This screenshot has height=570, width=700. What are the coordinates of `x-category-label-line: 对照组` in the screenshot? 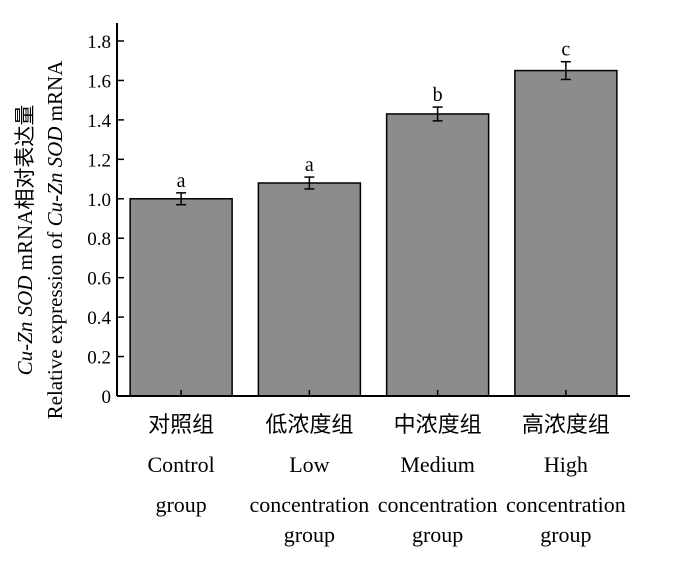 It's located at (181, 424).